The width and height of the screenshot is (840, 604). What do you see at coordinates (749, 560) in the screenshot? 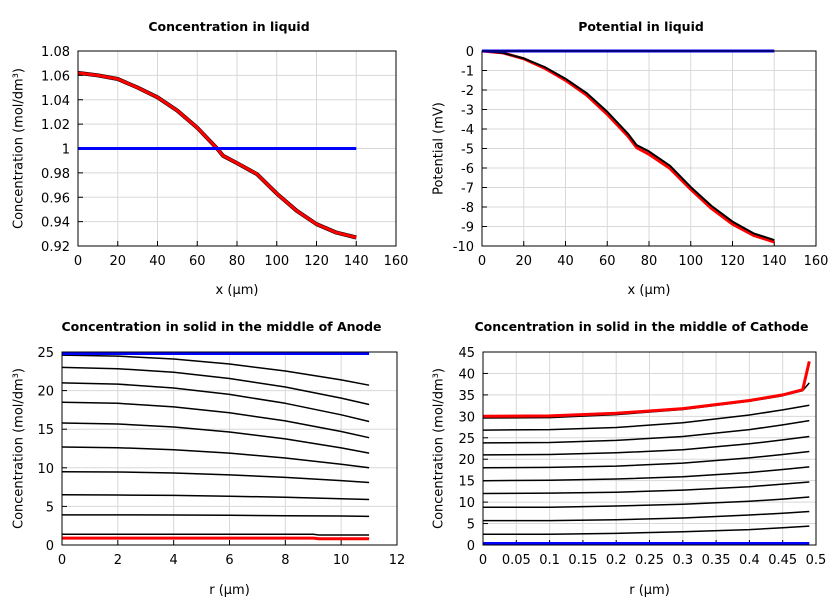
I see `x-tick-label: 0.4` at bounding box center [749, 560].